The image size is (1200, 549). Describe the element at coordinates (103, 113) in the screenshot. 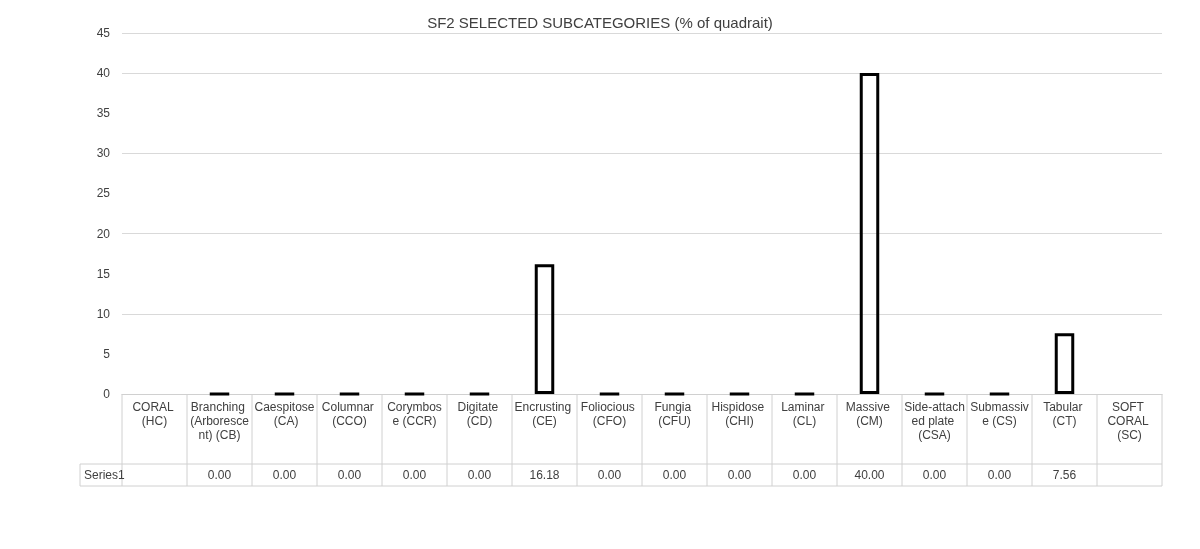

I see `y-tick-label: 35` at that location.